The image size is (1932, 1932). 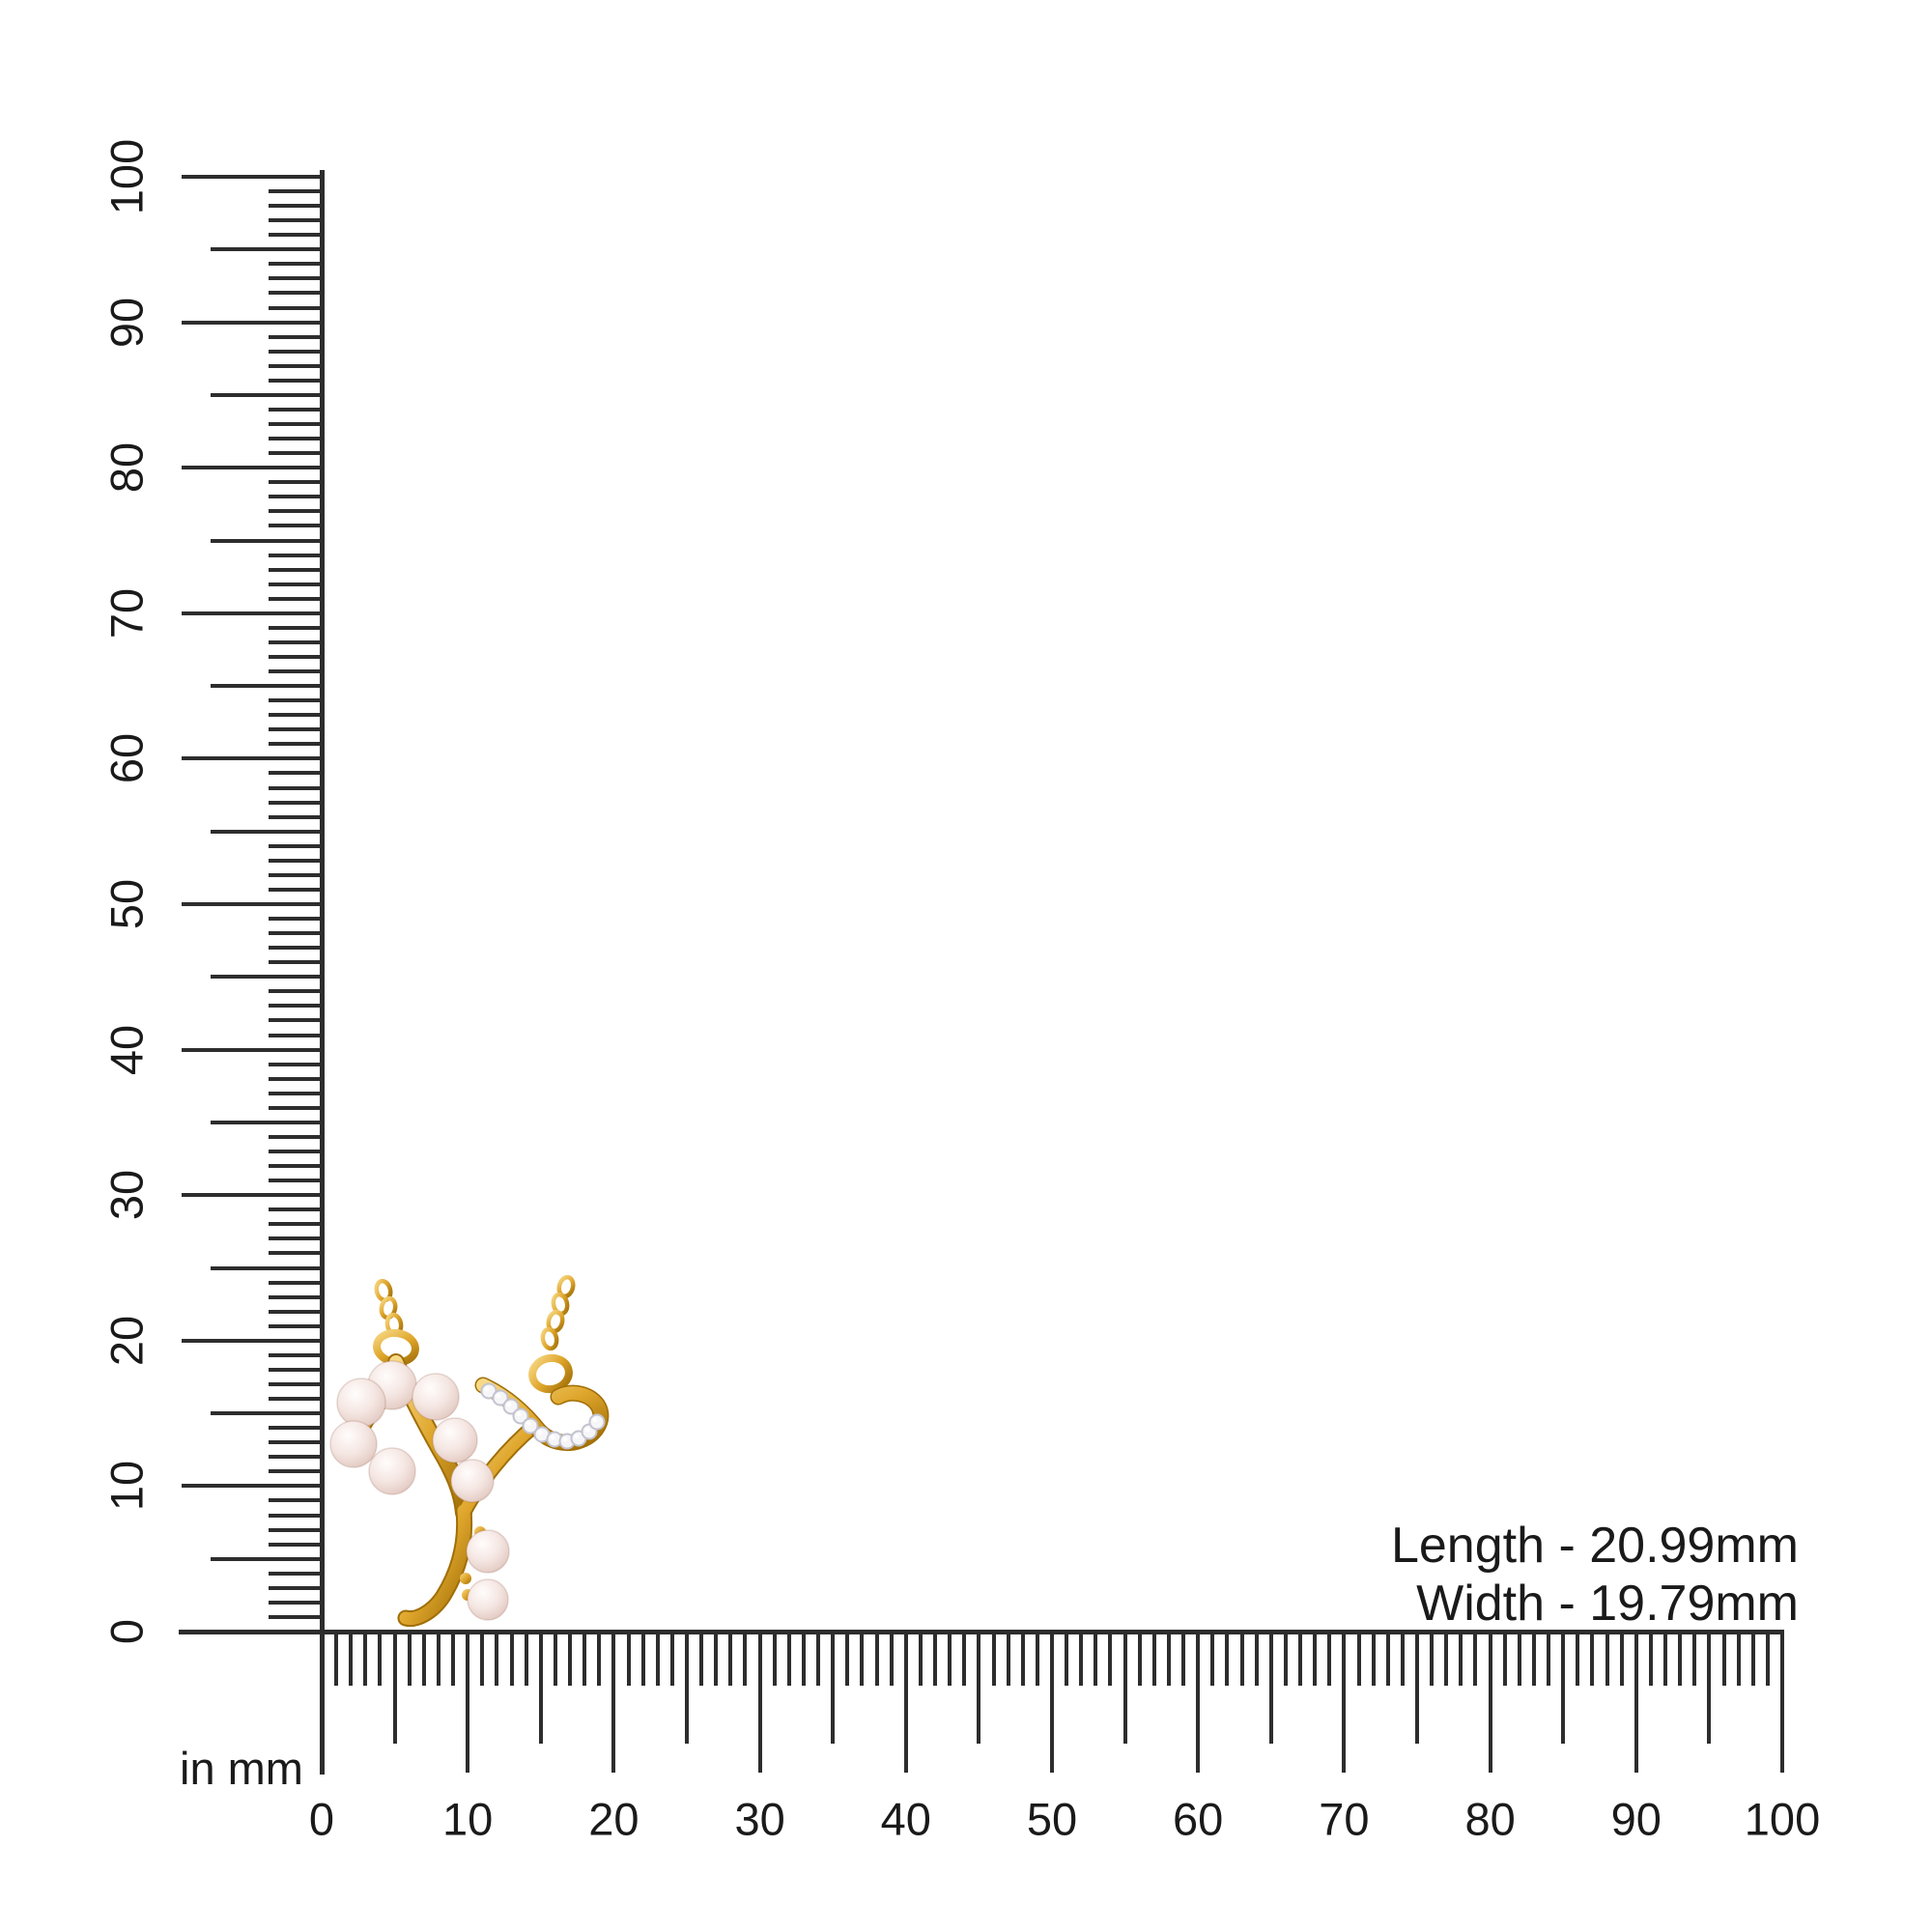 I want to click on horizontal-ruler-label: 90, so click(x=1636, y=1819).